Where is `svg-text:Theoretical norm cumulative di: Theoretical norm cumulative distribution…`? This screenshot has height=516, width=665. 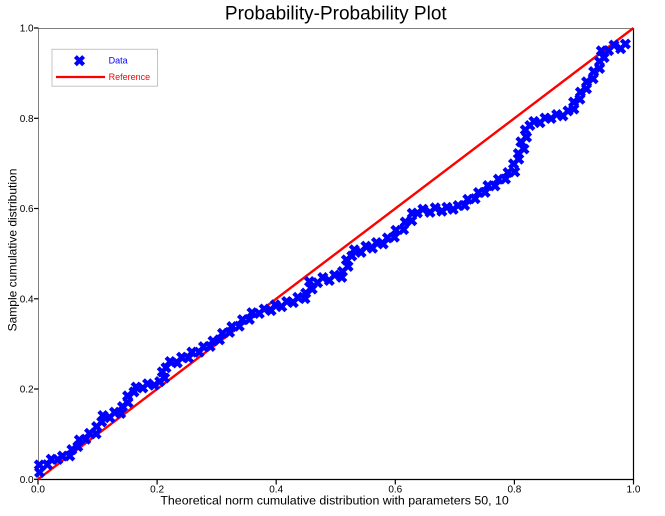
svg-text:Theoretical norm cumulative di: Theoretical norm cumulative distribution… is located at coordinates (334, 500).